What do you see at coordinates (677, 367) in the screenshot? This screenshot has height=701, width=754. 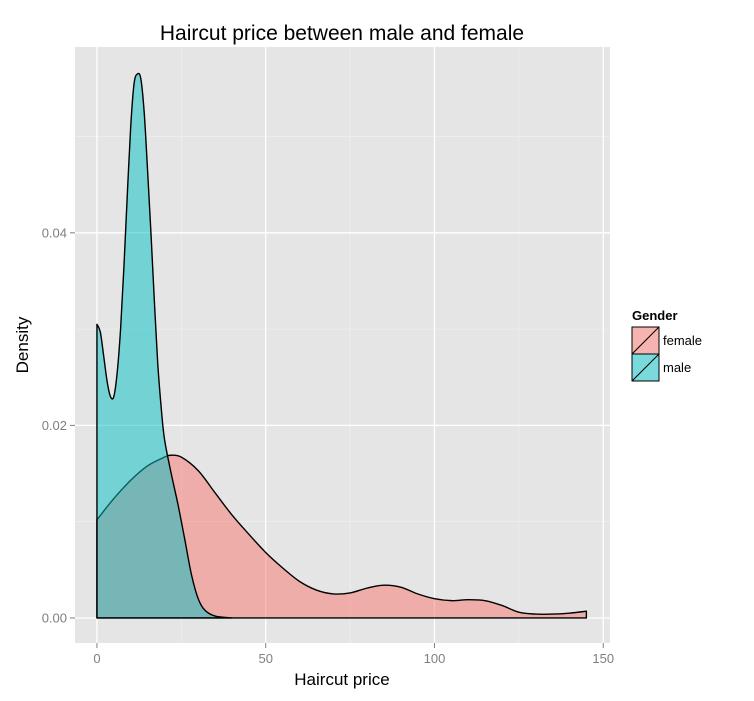 I see `legend-label-male: male` at bounding box center [677, 367].